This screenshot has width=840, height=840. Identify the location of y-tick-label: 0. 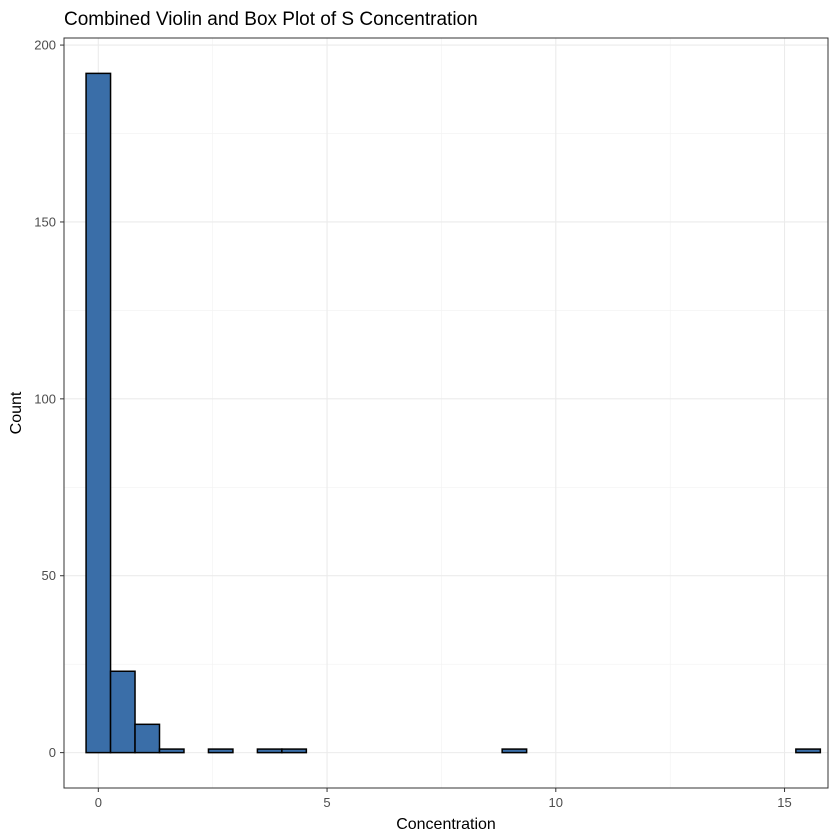
(52, 752).